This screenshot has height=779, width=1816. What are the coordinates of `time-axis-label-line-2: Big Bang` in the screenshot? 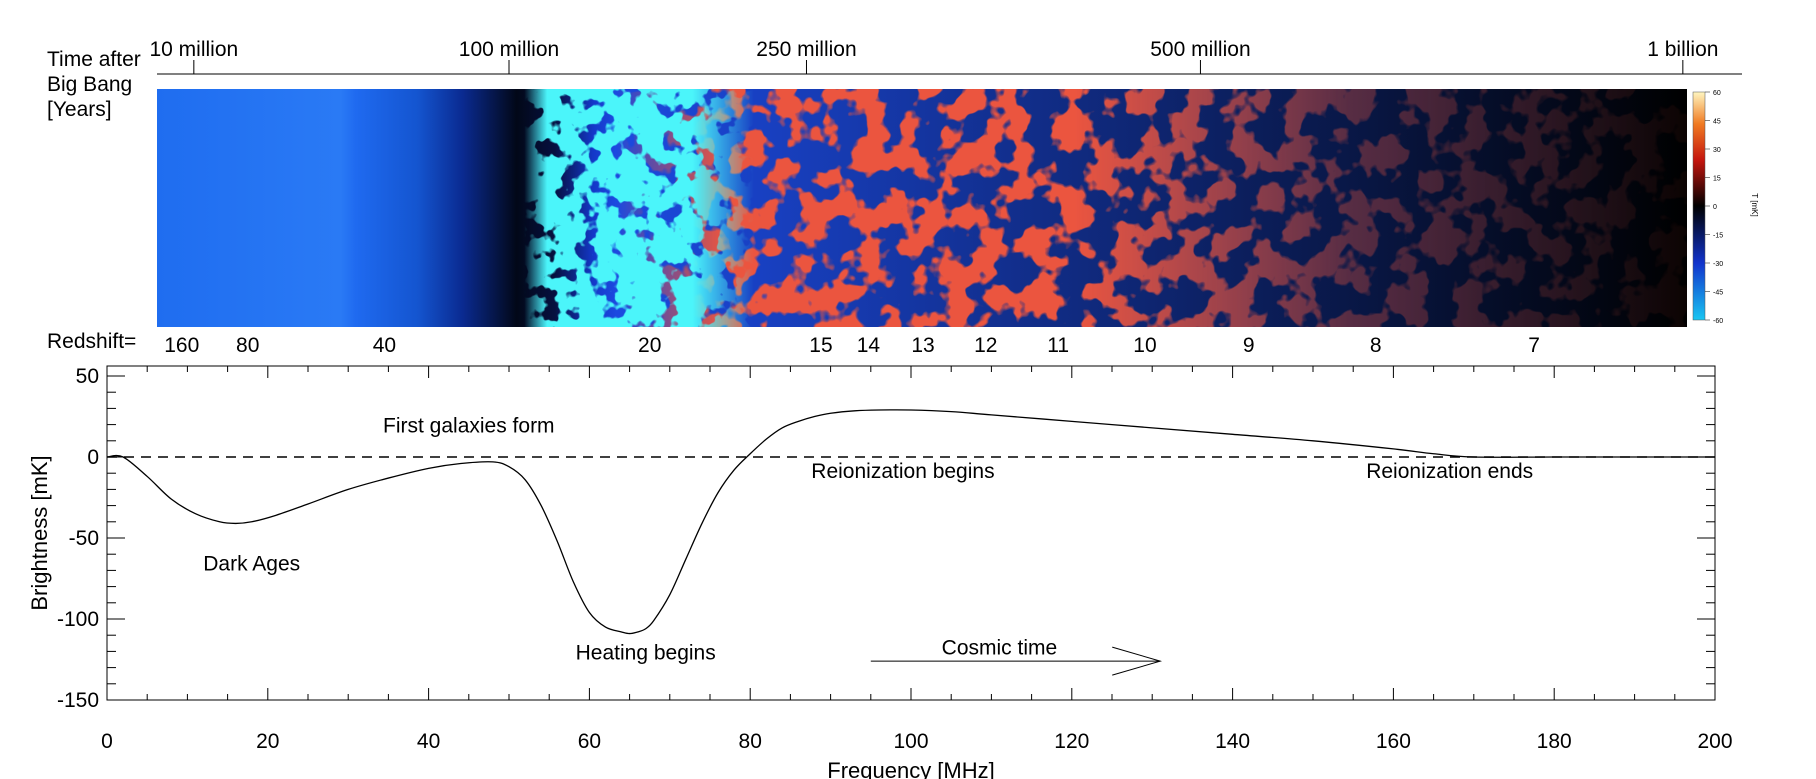 It's located at (89, 84).